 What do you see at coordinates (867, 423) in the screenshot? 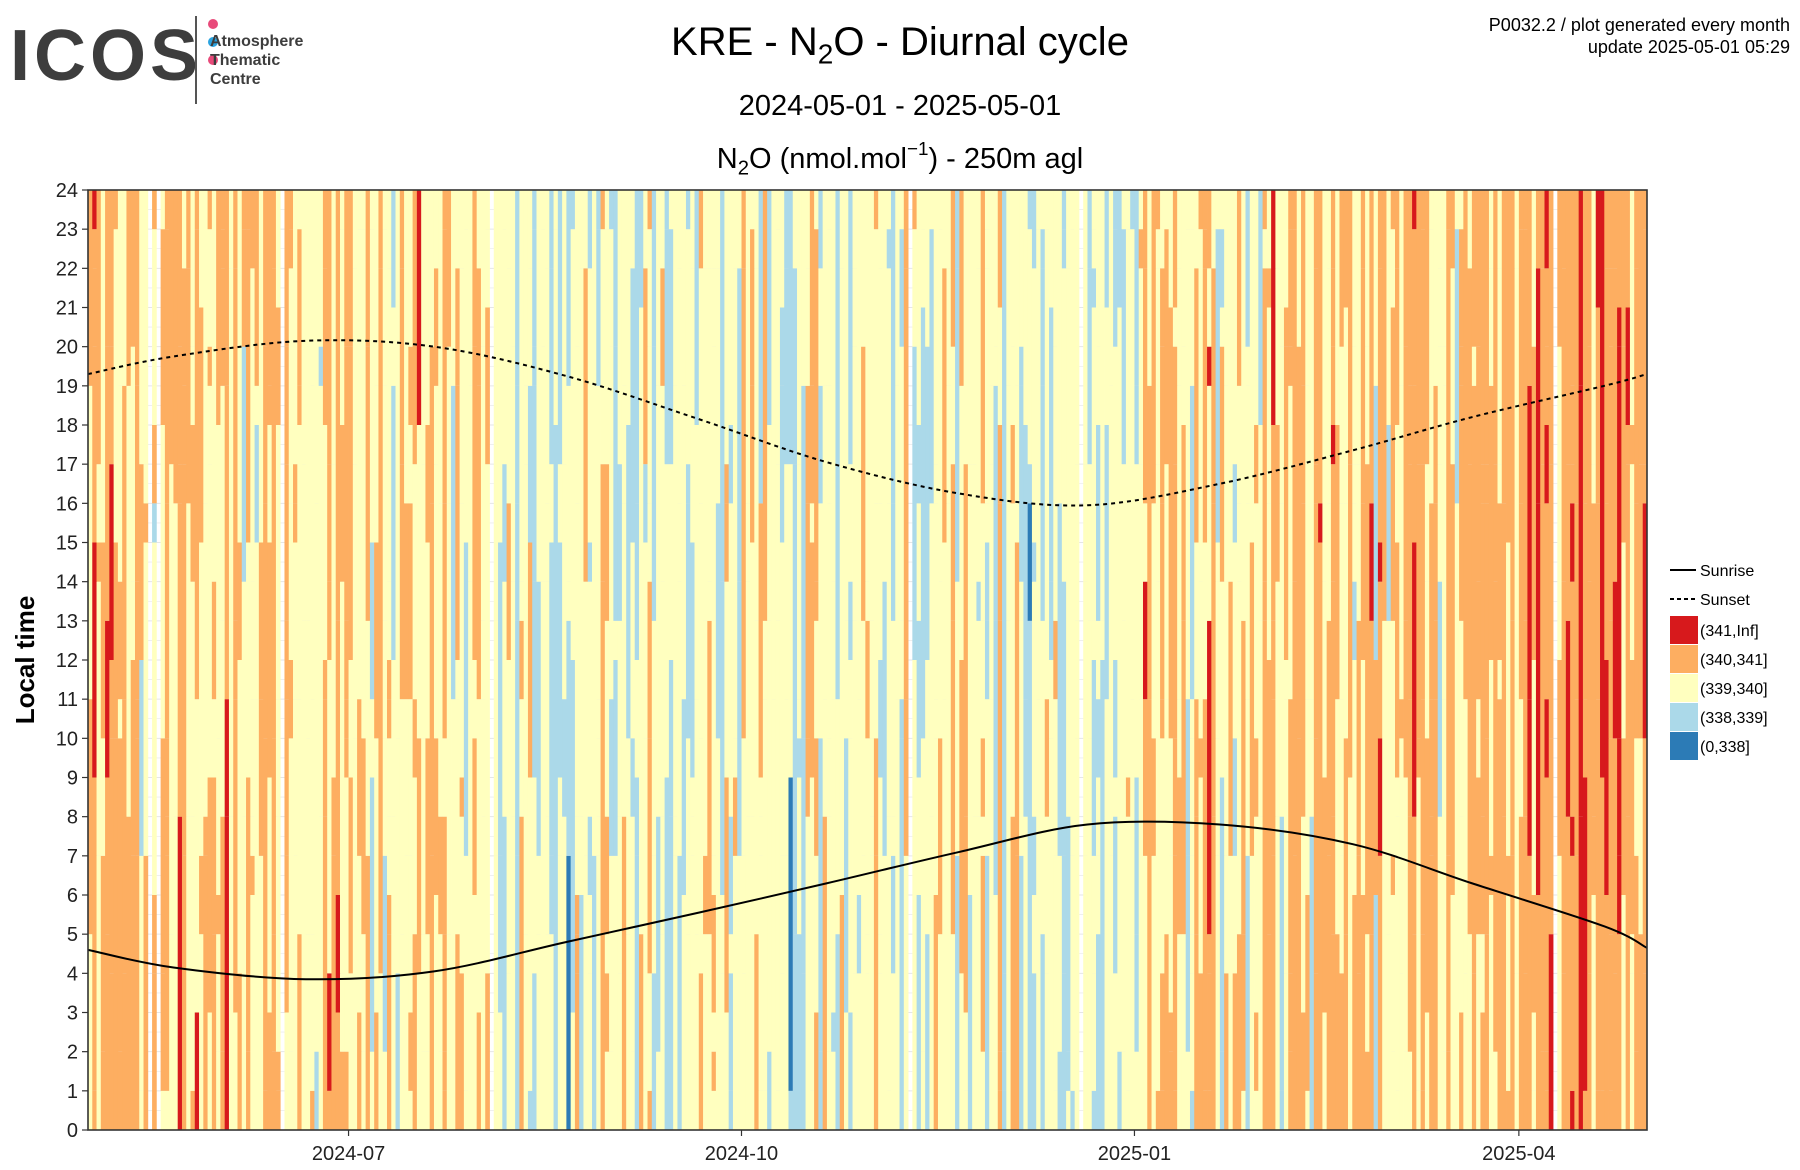
I see `sunset-line` at bounding box center [867, 423].